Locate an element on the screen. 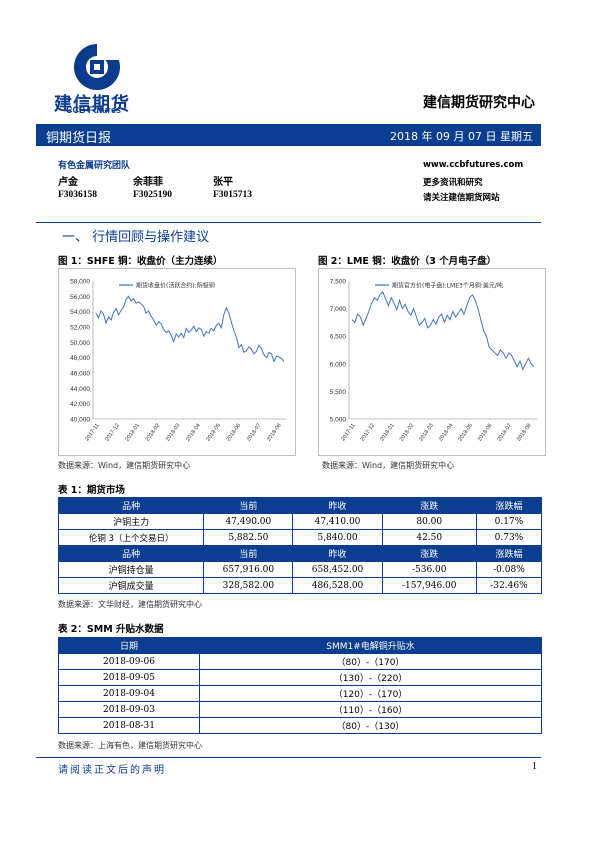  y-tick-label: 54,000 is located at coordinates (80, 312).